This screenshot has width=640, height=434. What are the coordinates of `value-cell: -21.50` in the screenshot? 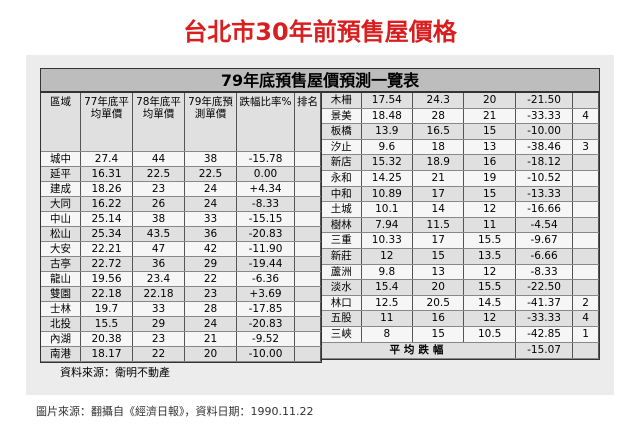 It's located at (544, 100).